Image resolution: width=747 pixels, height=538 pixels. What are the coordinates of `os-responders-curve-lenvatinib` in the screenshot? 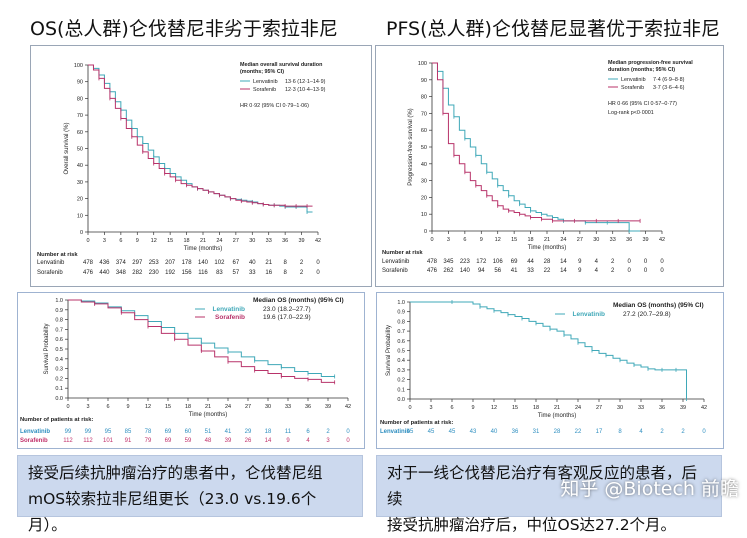 It's located at (548, 350).